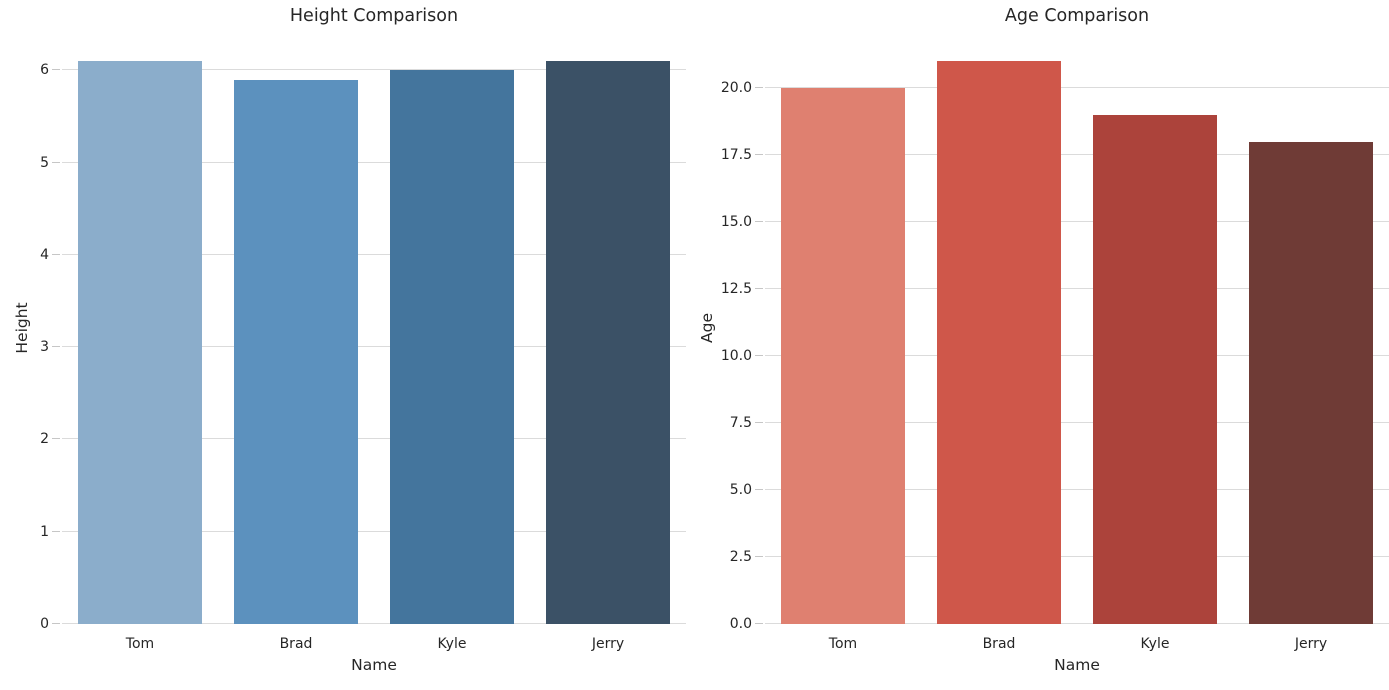  What do you see at coordinates (740, 624) in the screenshot?
I see `y-tick-label: 0.0` at bounding box center [740, 624].